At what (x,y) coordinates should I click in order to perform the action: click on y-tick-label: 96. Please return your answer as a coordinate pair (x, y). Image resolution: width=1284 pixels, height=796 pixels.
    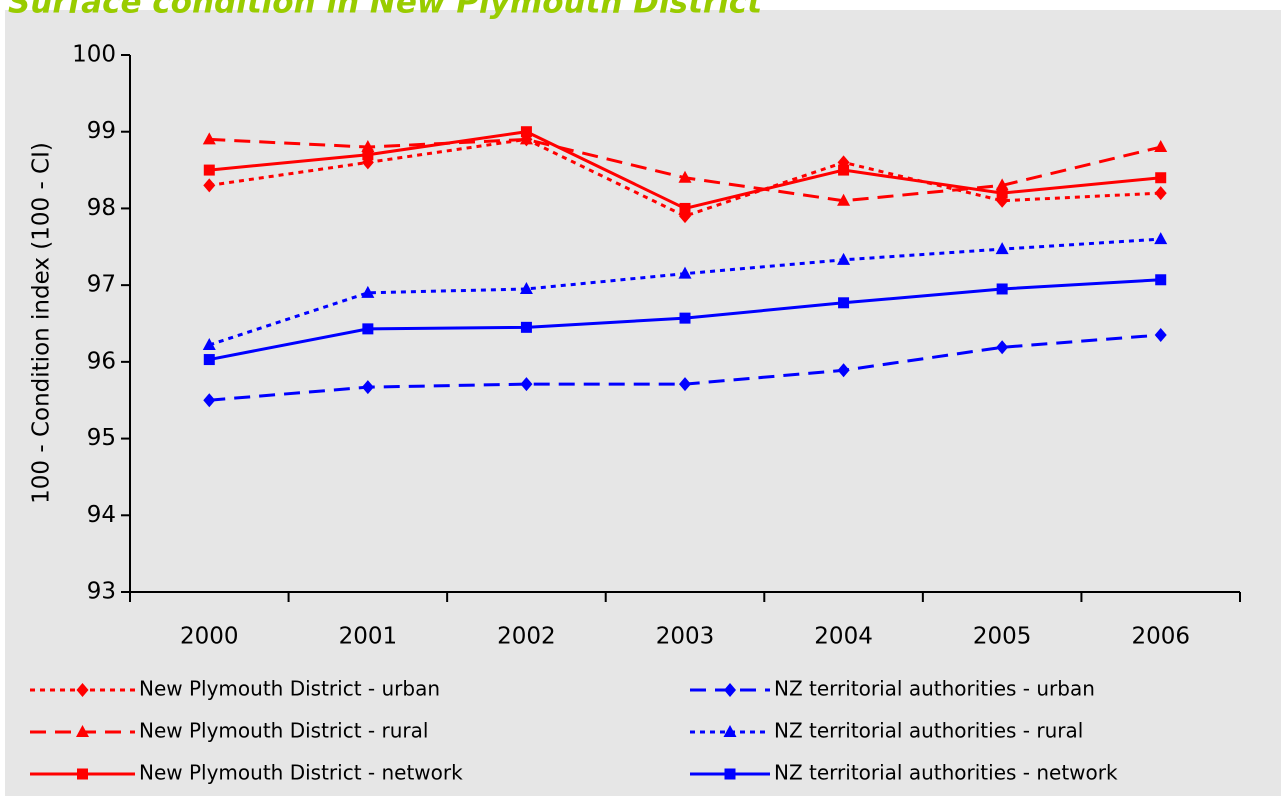
    Looking at the image, I should click on (101, 361).